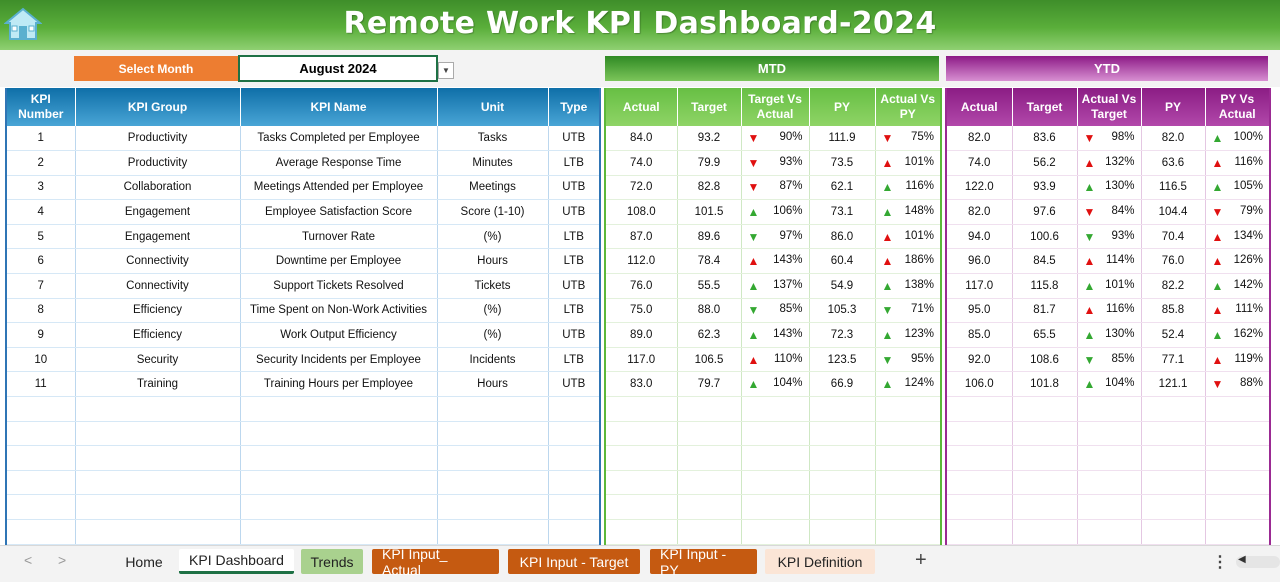 This screenshot has width=1280, height=582. I want to click on ytd-actual-cell: 117.0, so click(979, 286).